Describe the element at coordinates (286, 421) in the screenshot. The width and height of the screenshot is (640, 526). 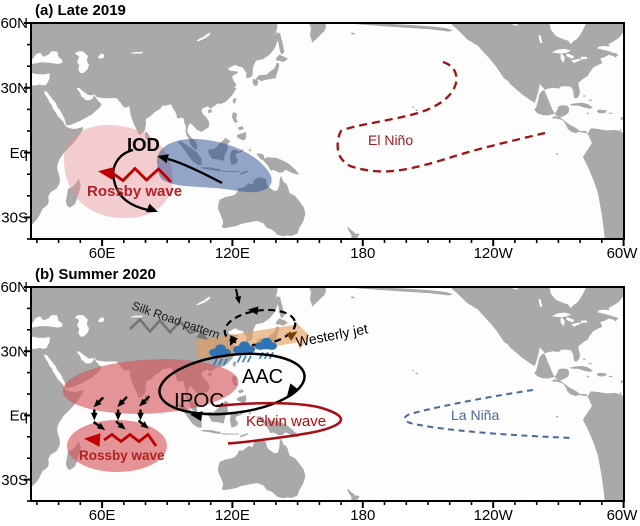
I see `svg-text: Kelvin wave` at that location.